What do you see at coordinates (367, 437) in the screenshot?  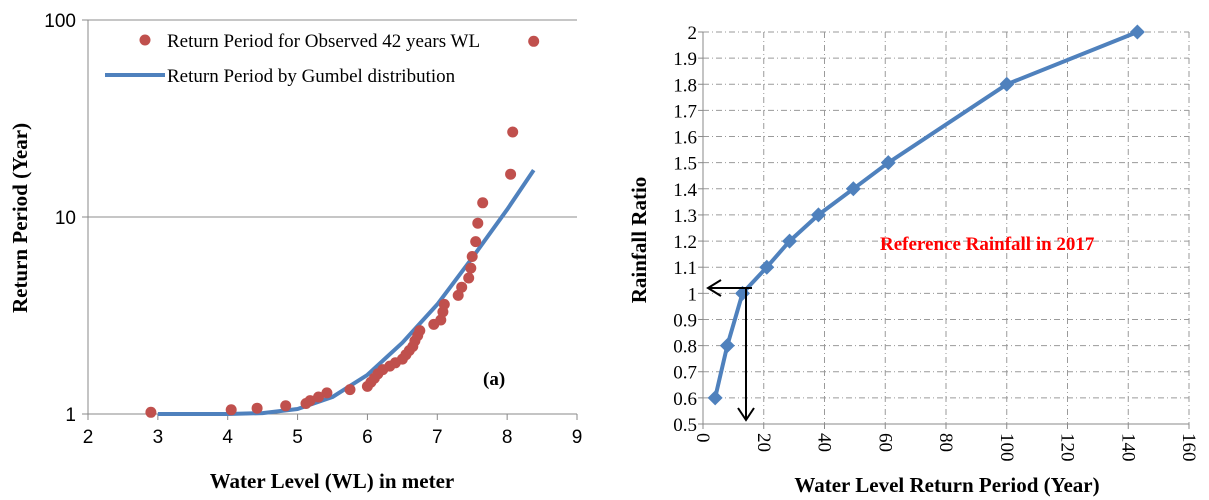 I see `left-x-tick-label: 6` at bounding box center [367, 437].